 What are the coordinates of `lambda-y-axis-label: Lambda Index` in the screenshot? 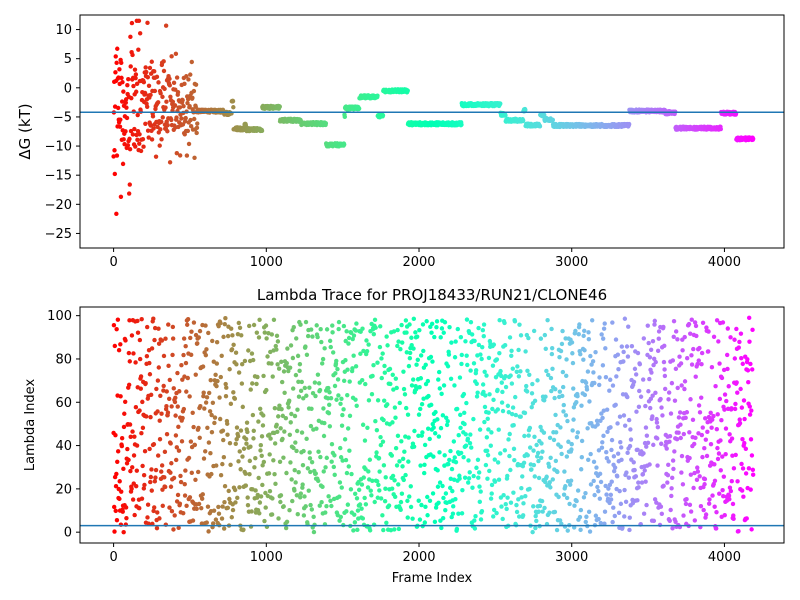 It's located at (30, 425).